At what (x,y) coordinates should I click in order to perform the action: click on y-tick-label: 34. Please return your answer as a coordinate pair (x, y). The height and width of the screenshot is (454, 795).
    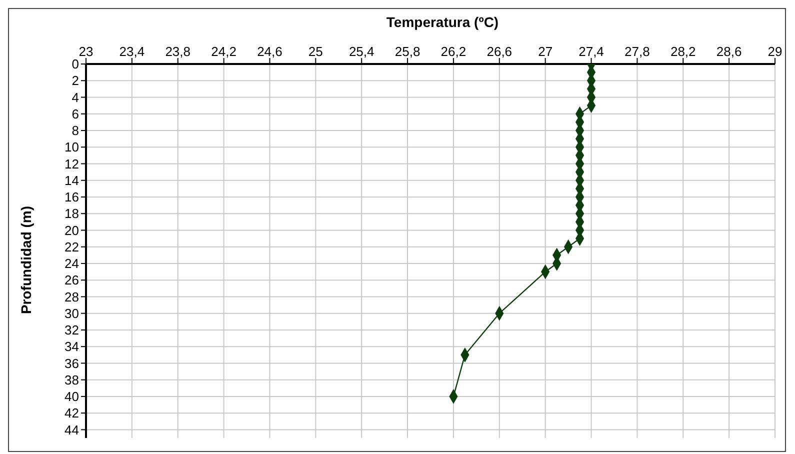
    Looking at the image, I should click on (71, 346).